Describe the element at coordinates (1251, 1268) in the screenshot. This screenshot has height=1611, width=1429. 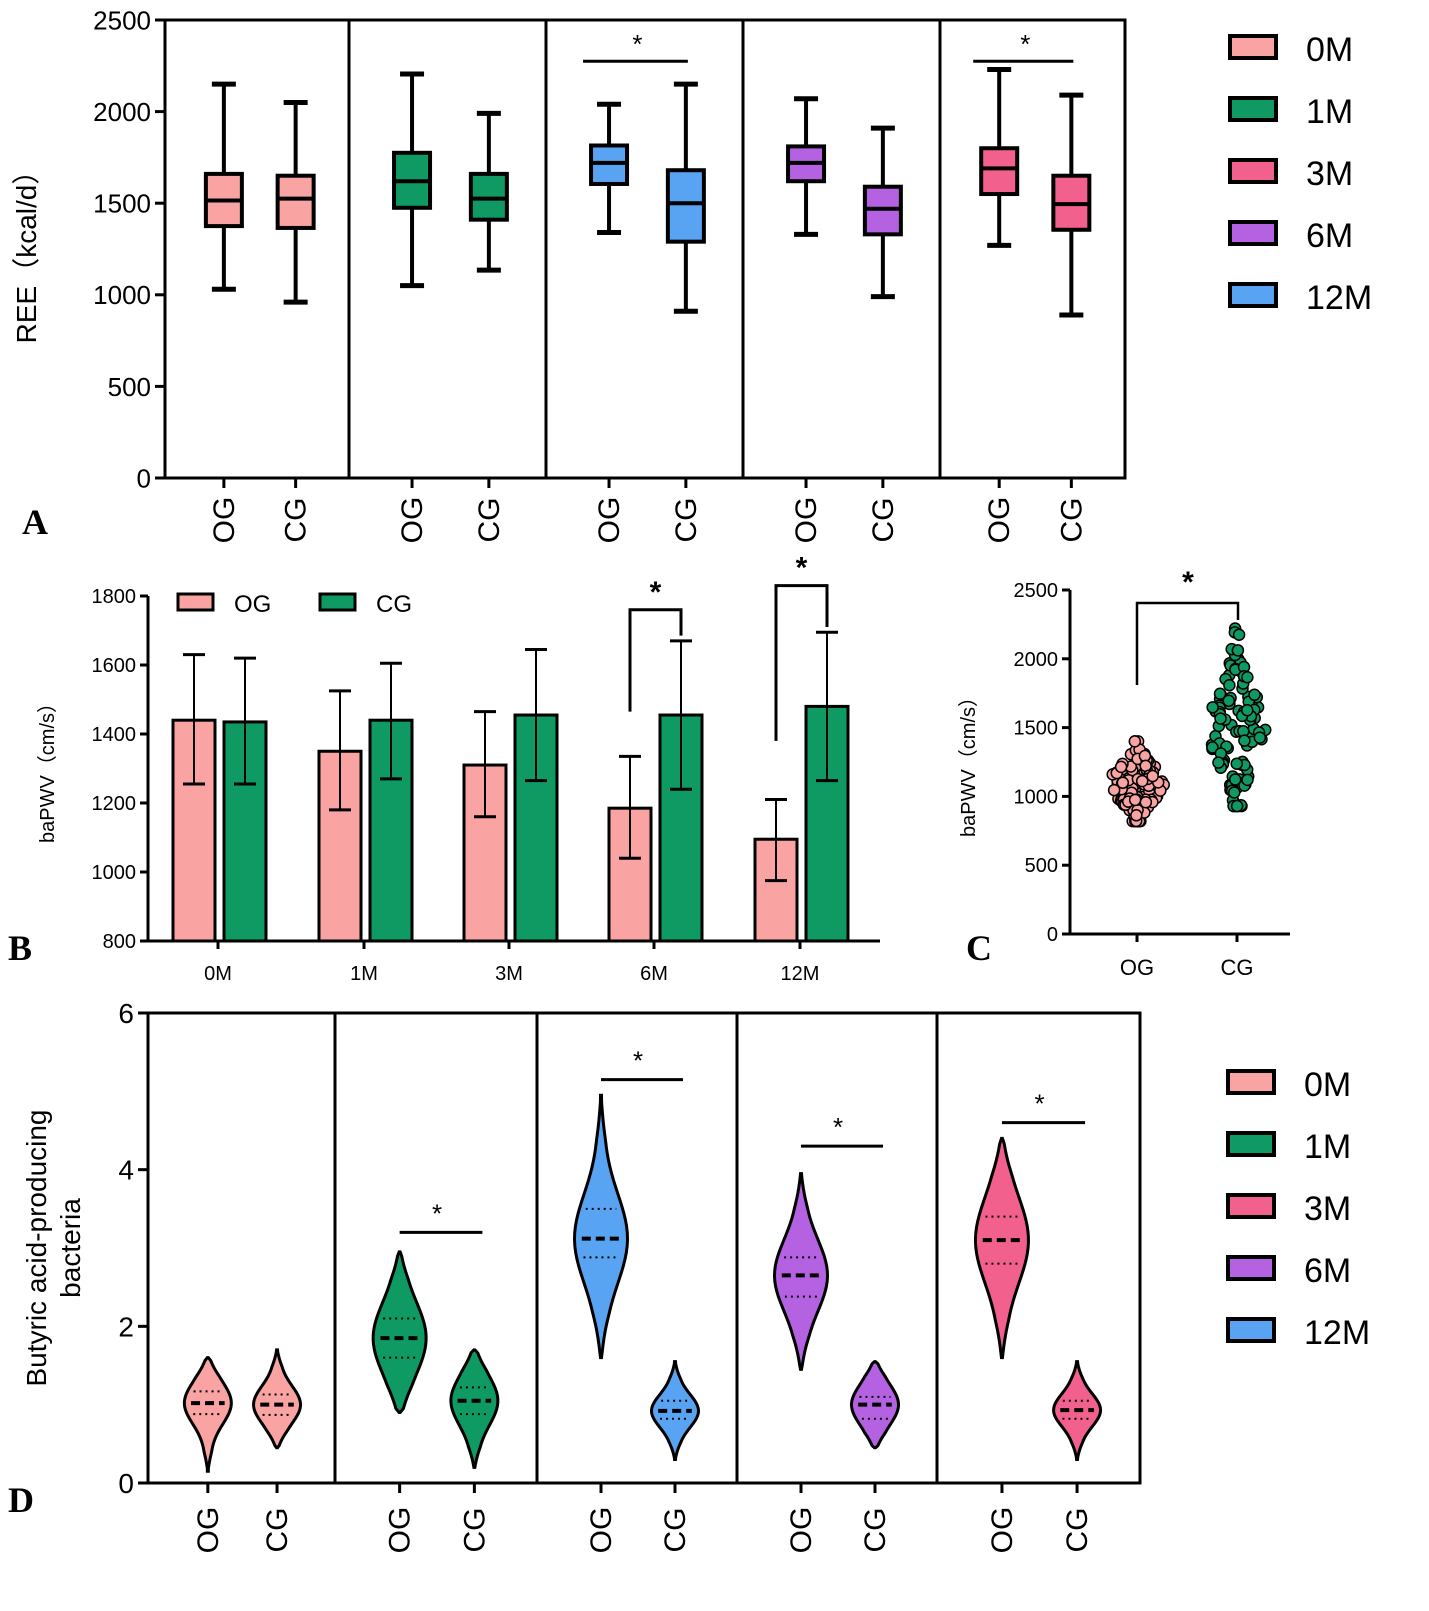
I see `D-legend-swatch-6M` at that location.